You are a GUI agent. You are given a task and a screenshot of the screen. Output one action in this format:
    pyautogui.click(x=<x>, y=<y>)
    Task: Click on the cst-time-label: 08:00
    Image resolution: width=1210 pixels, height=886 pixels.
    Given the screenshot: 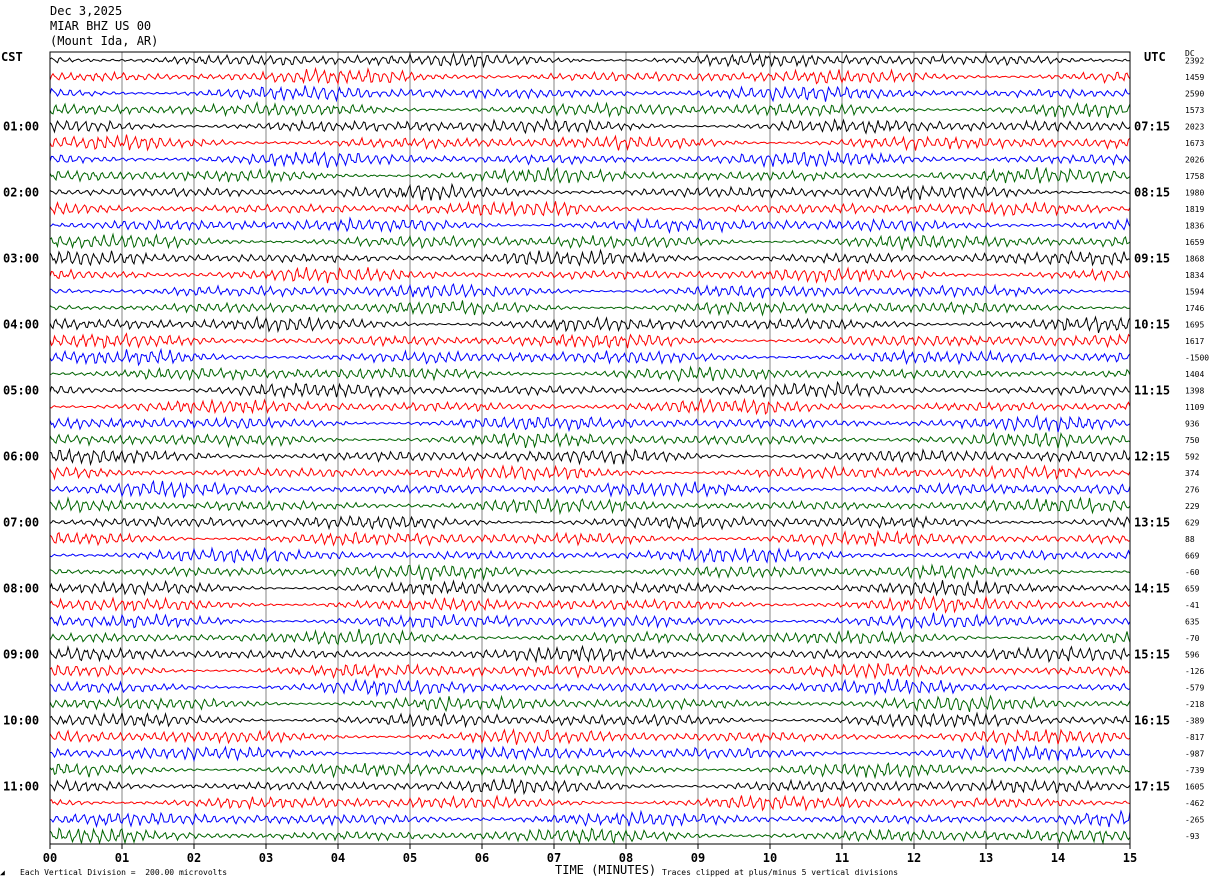 What is the action you would take?
    pyautogui.click(x=21, y=588)
    